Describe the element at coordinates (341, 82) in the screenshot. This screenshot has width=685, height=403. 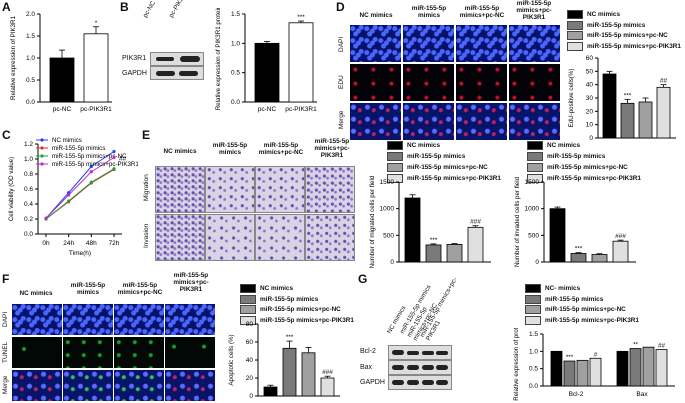
I see `row-label-edu-d: EDU` at that location.